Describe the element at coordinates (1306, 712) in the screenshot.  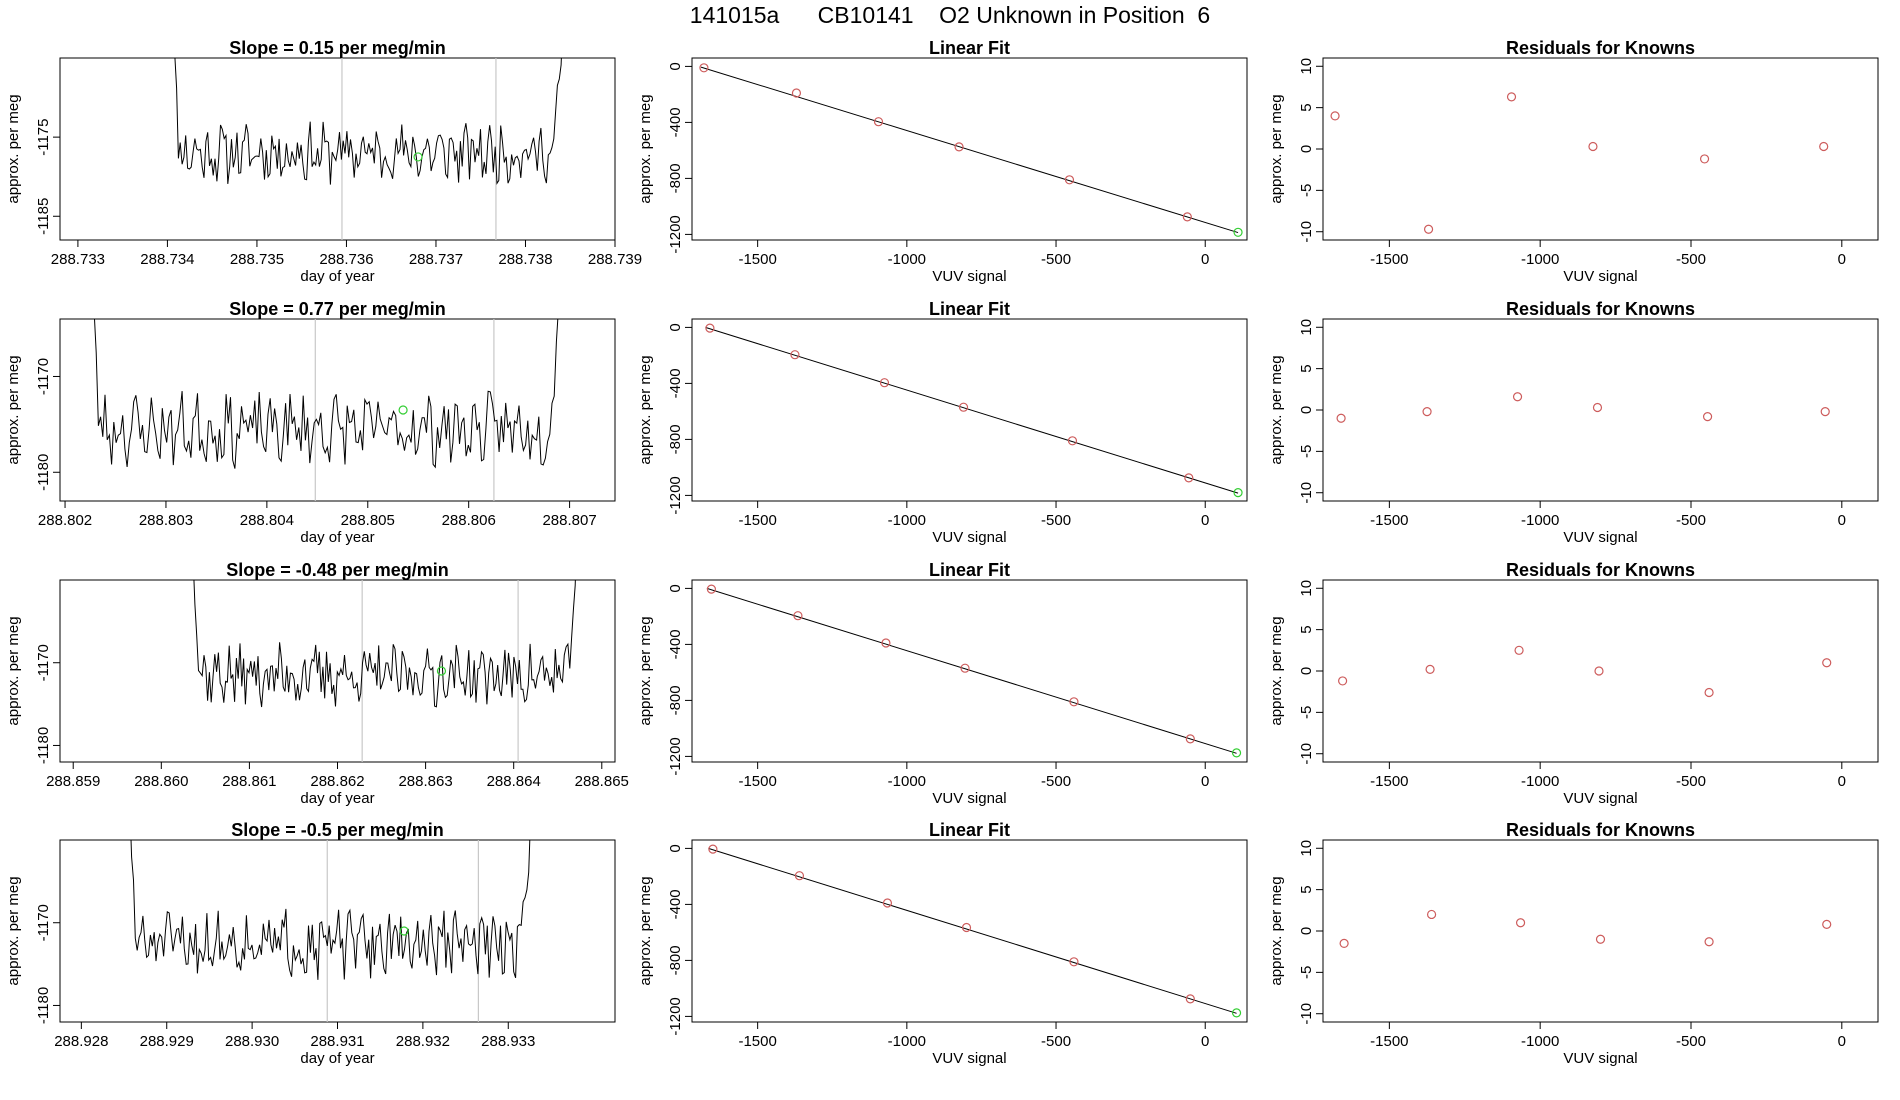
I see `y-tick-label: -5` at that location.